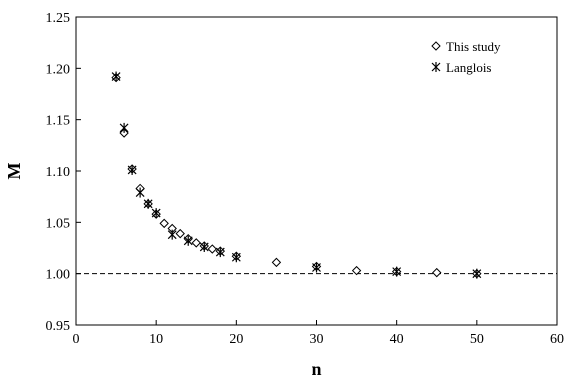  What do you see at coordinates (58, 275) in the screenshot?
I see `y-tick-label: 1.00` at bounding box center [58, 275].